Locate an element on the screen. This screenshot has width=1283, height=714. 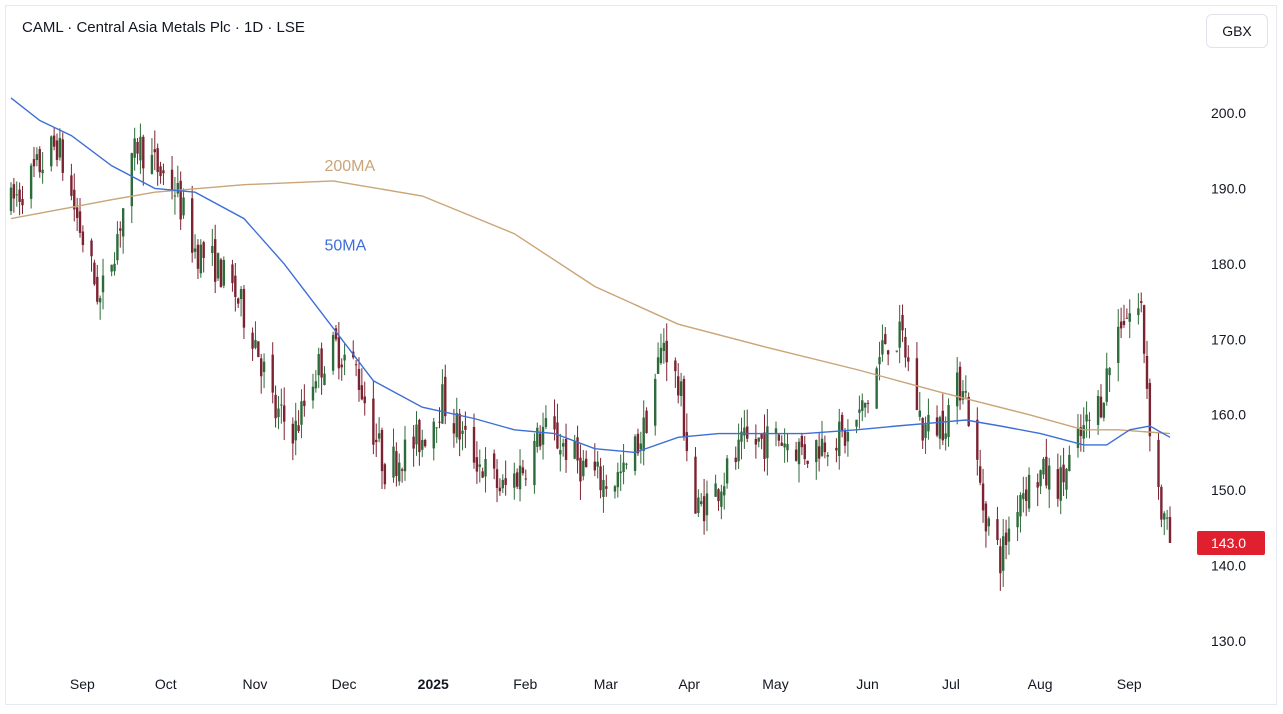
currency-button: GBX is located at coordinates (1237, 31).